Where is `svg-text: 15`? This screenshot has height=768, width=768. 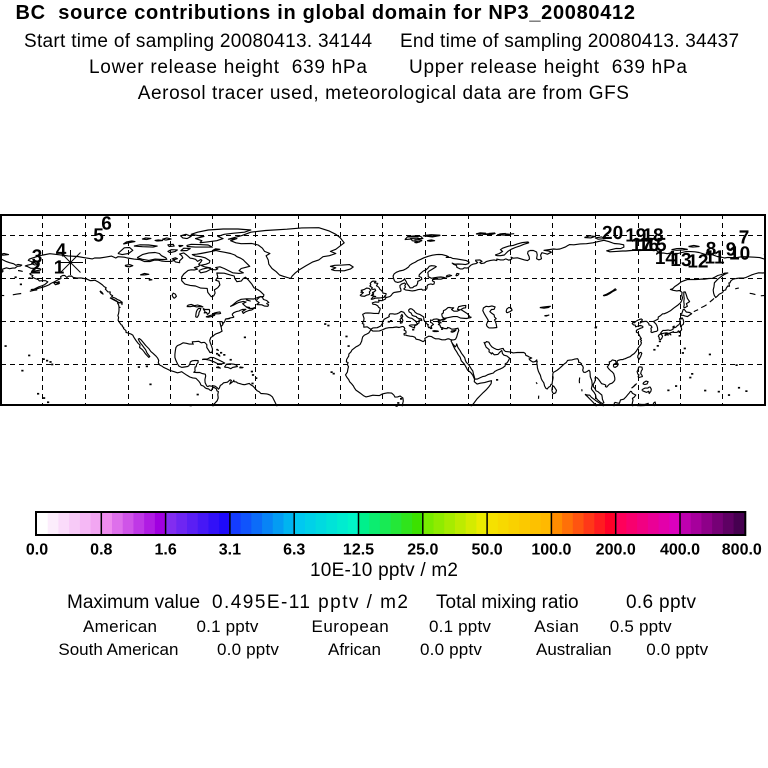
svg-text: 15 is located at coordinates (656, 245).